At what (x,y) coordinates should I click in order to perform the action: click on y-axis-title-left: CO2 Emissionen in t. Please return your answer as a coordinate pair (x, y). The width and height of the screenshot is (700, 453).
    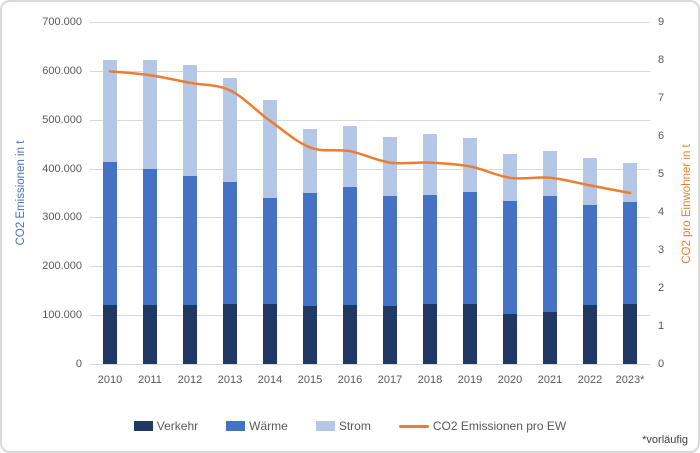
    Looking at the image, I should click on (21, 193).